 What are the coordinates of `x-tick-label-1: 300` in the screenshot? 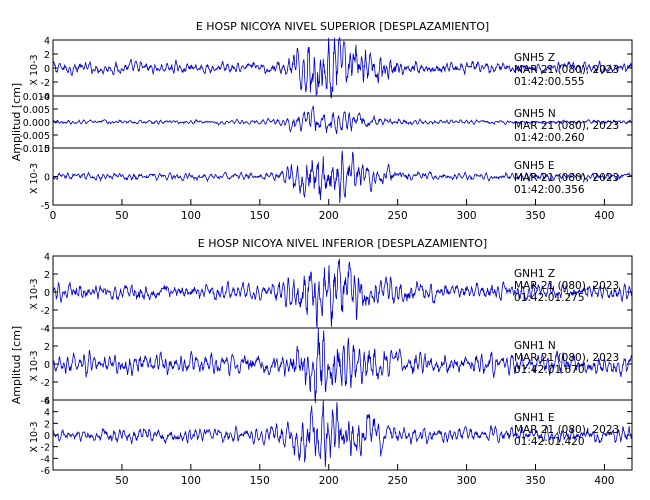 It's located at (467, 216).